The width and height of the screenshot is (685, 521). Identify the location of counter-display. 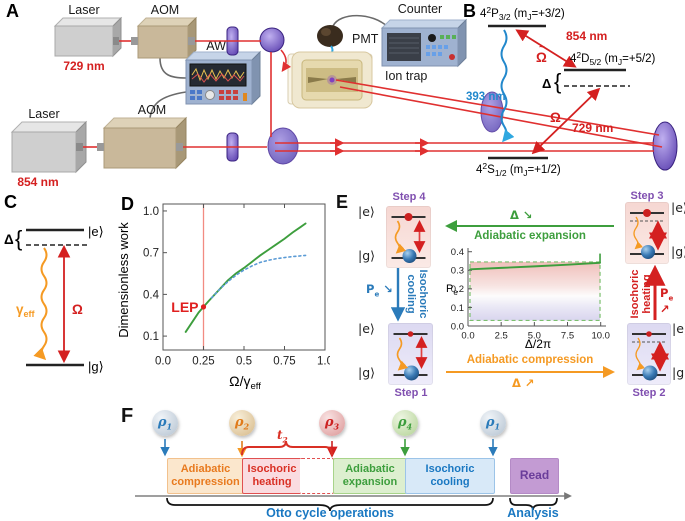
(404, 47).